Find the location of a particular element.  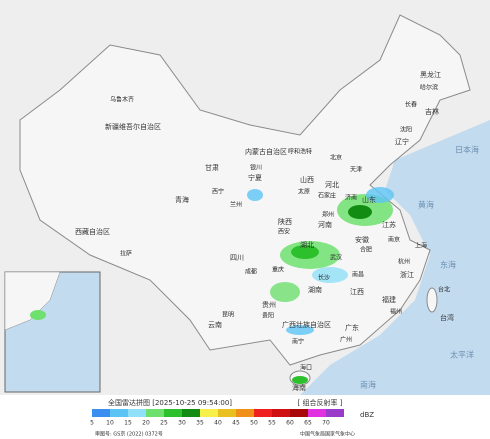

legend-tick-label: 20 is located at coordinates (146, 423).